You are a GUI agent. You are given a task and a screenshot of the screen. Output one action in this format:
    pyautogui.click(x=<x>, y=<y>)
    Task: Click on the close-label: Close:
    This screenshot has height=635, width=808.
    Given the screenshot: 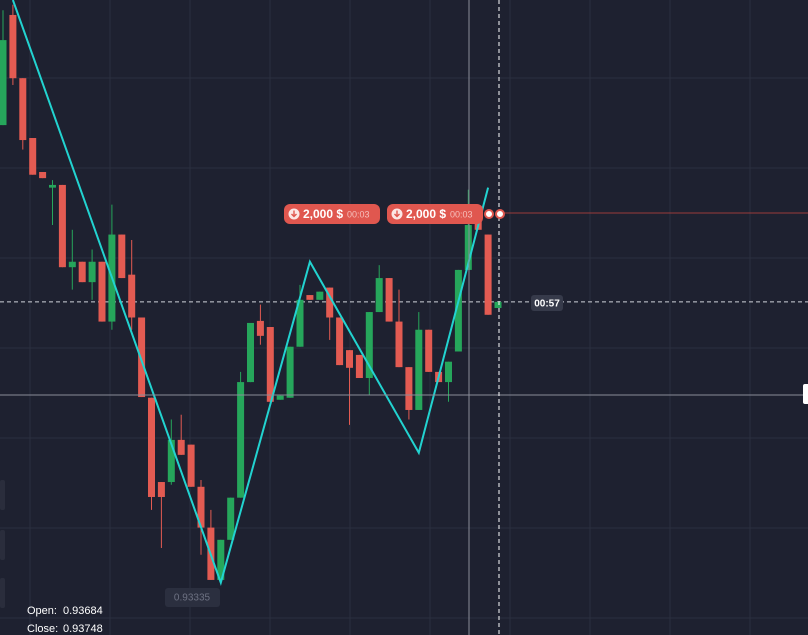 What is the action you would take?
    pyautogui.click(x=42, y=629)
    